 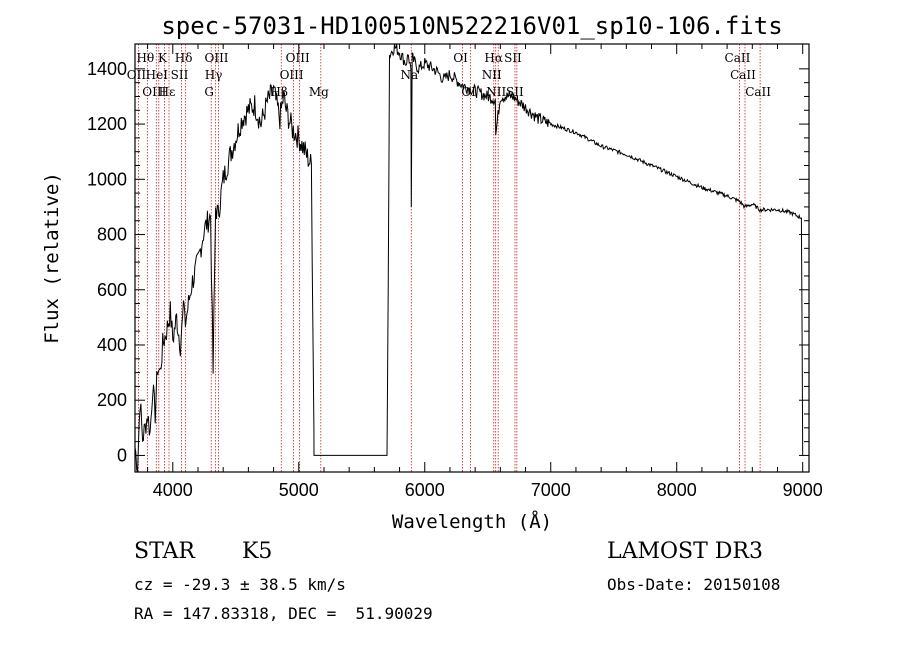 What do you see at coordinates (803, 490) in the screenshot?
I see `x-tick-label: 9000` at bounding box center [803, 490].